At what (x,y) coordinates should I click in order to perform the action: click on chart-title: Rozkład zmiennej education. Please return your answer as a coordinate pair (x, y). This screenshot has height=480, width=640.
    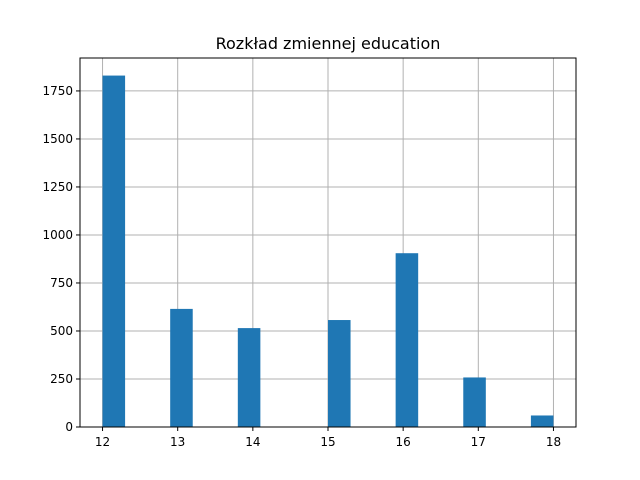
    Looking at the image, I should click on (328, 43).